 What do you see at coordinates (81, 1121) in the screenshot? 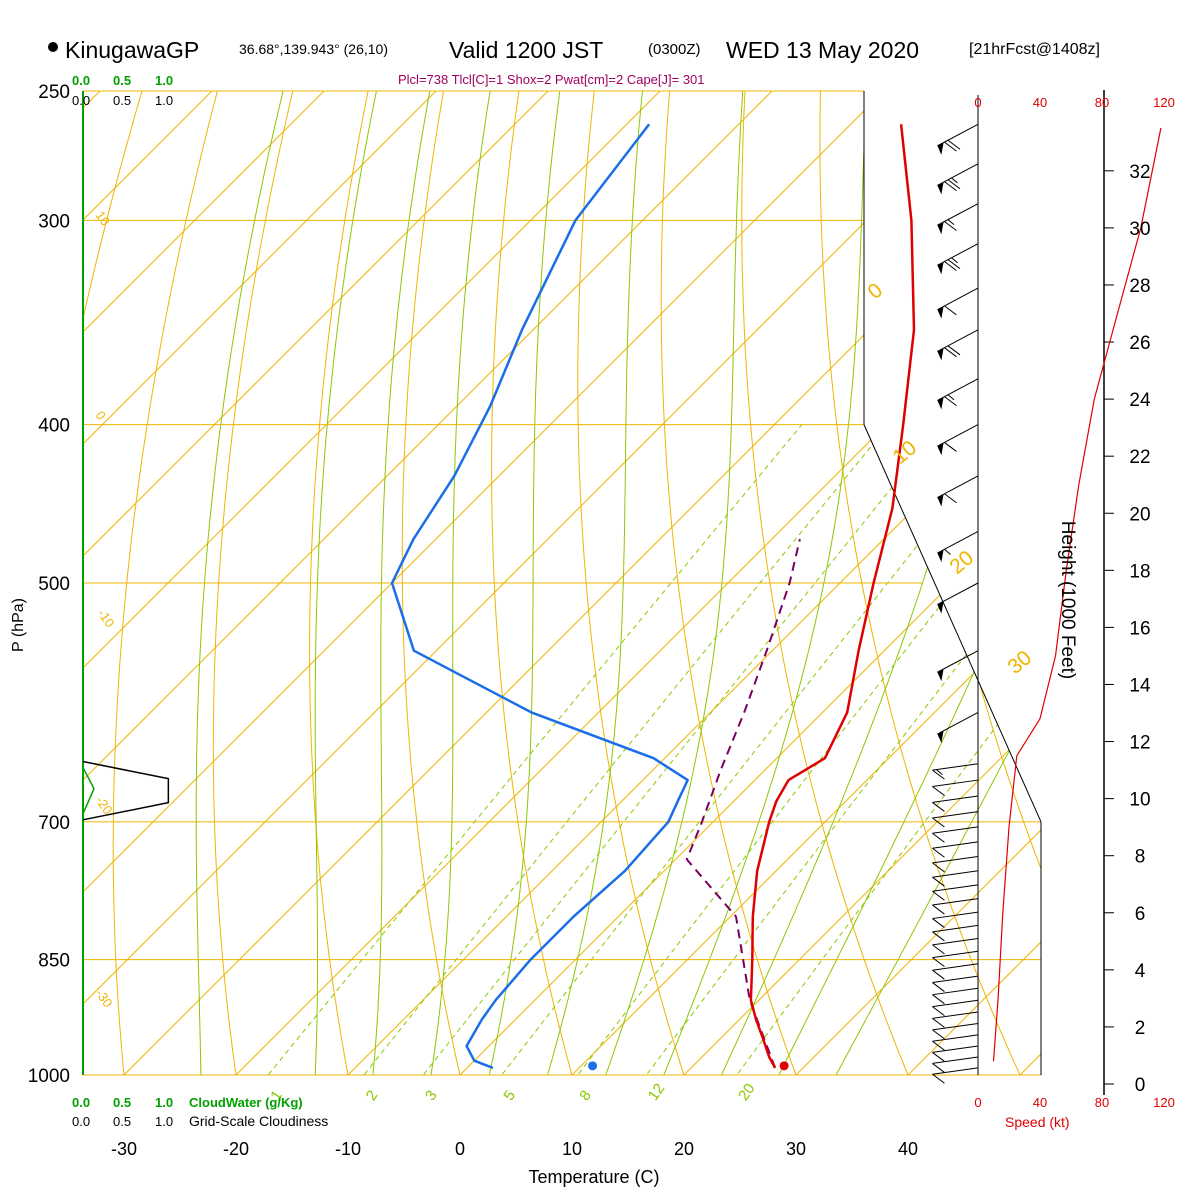
I see `cloudiness-tick-bottom: 0.0` at bounding box center [81, 1121].